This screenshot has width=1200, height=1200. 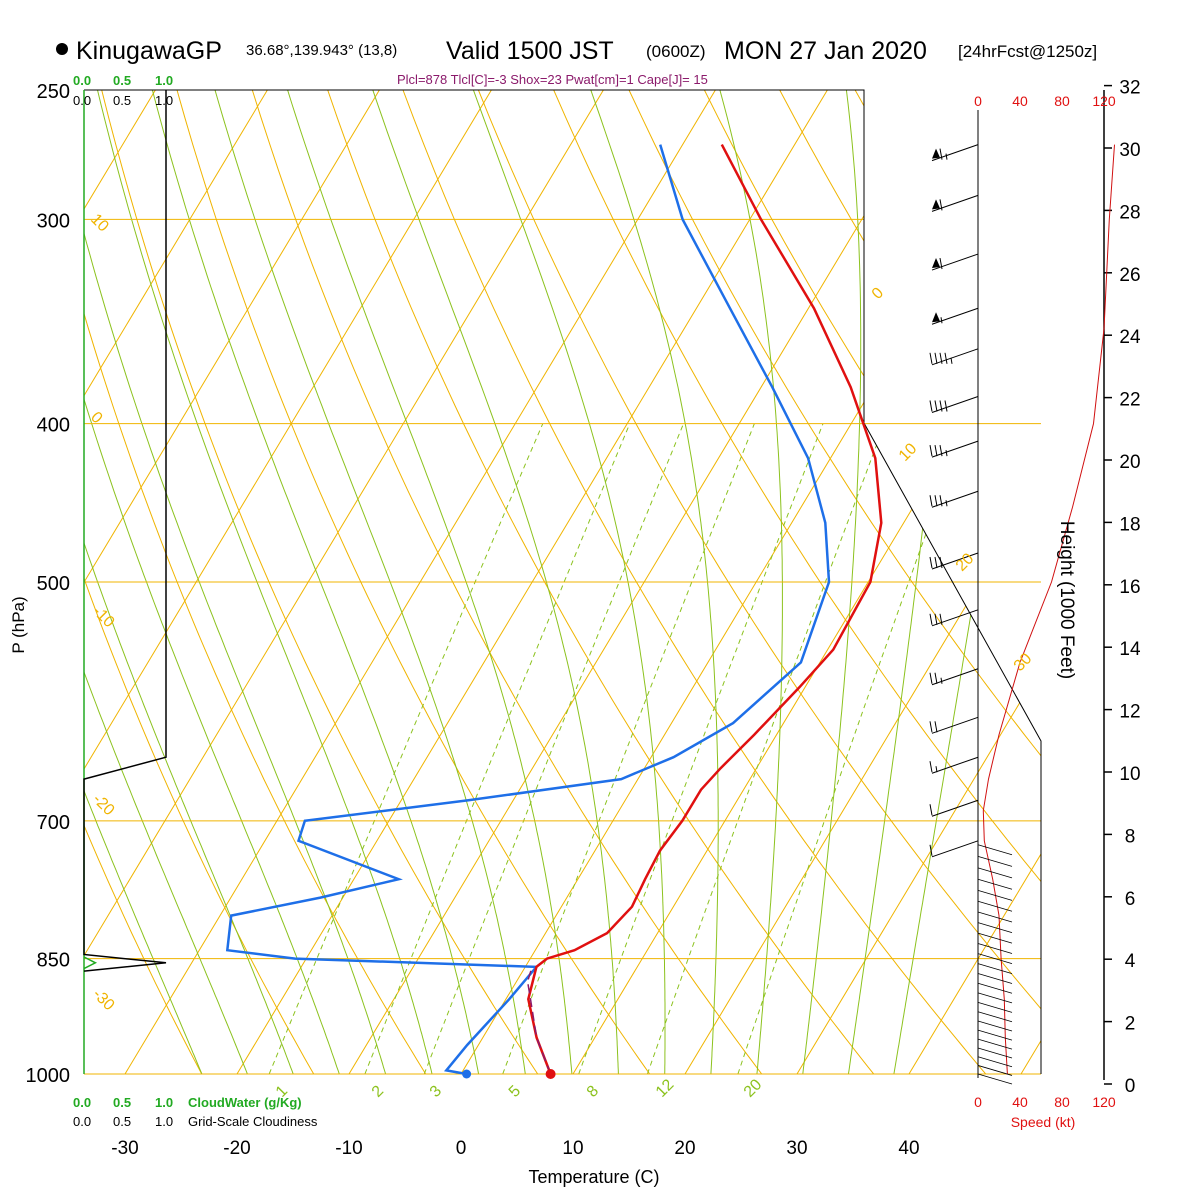 I want to click on isotherm-label: -10, so click(x=103, y=617).